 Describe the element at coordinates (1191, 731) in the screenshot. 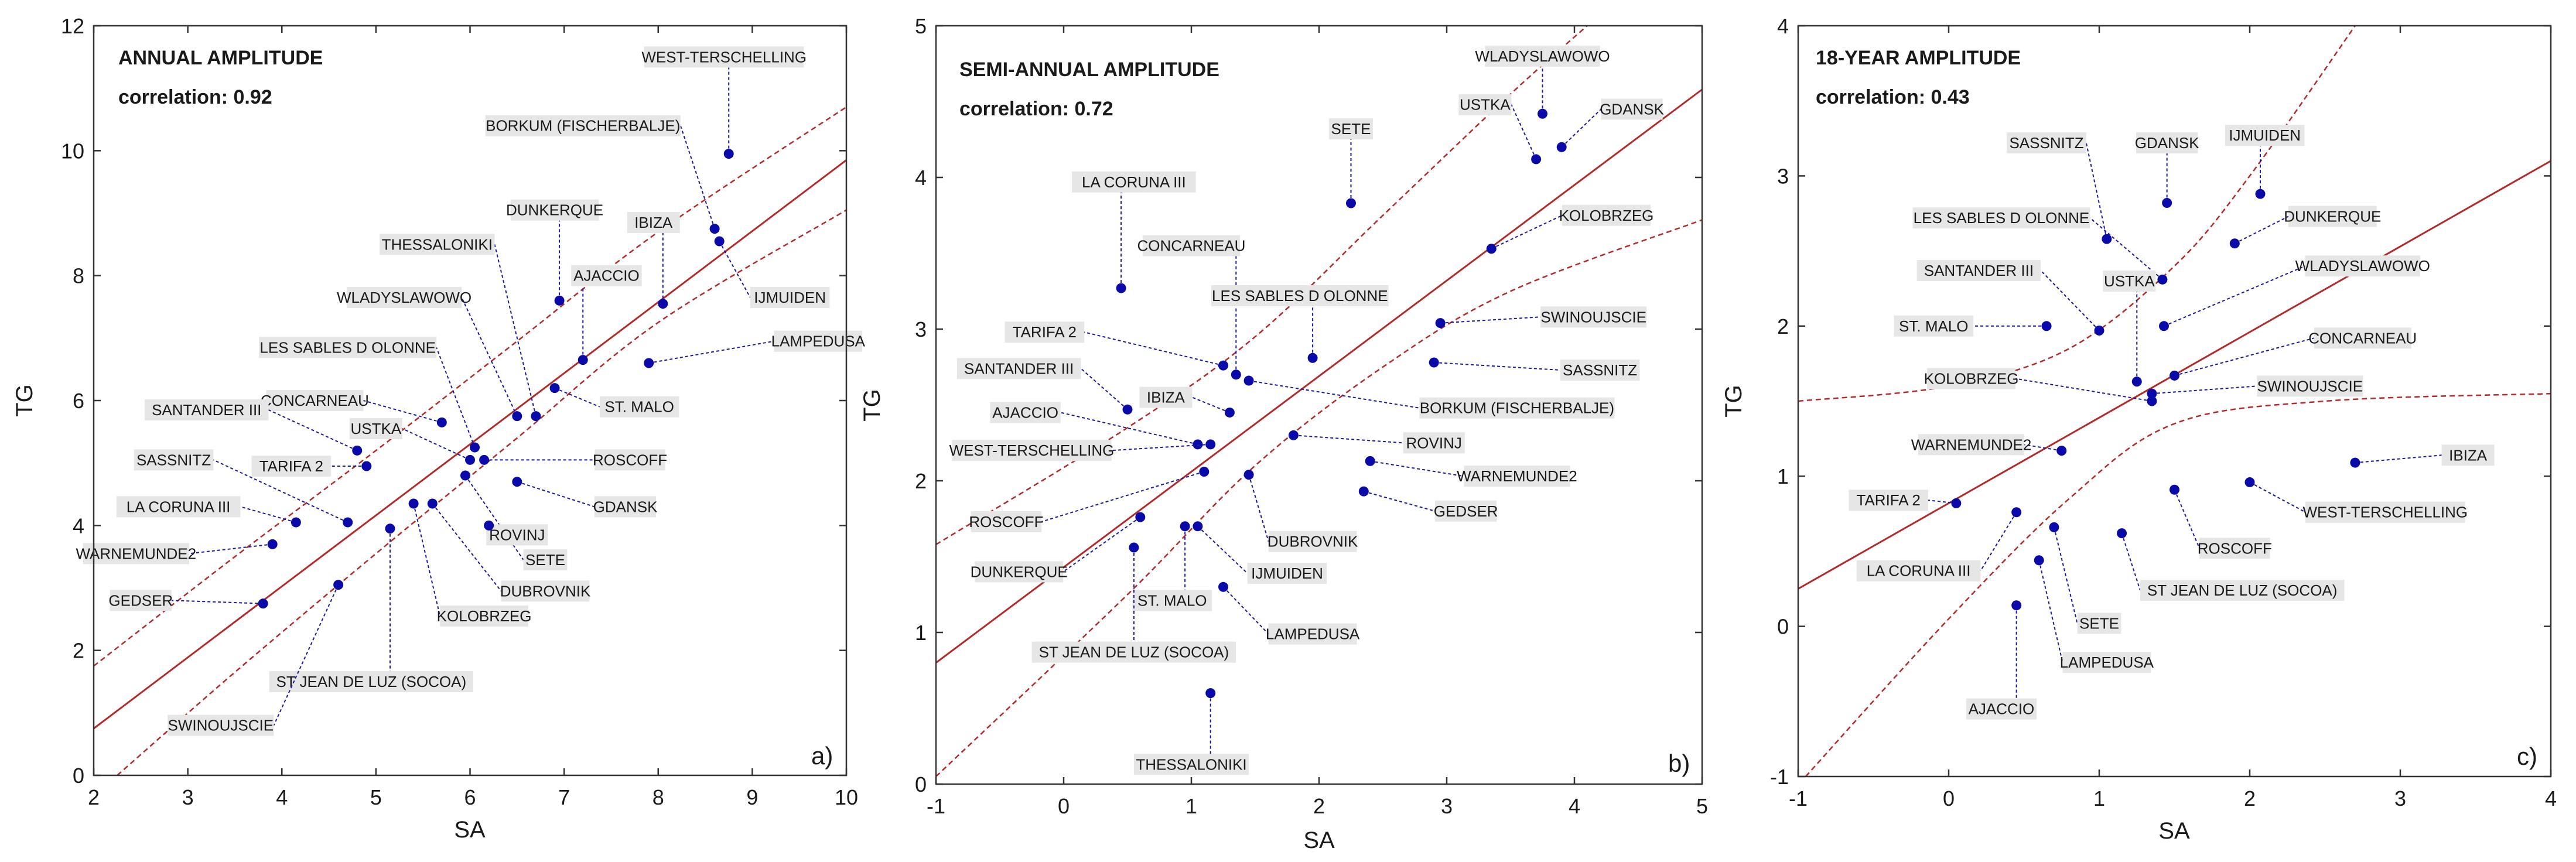

I see `station-thessaloniki-b: THESSALONIKI` at that location.